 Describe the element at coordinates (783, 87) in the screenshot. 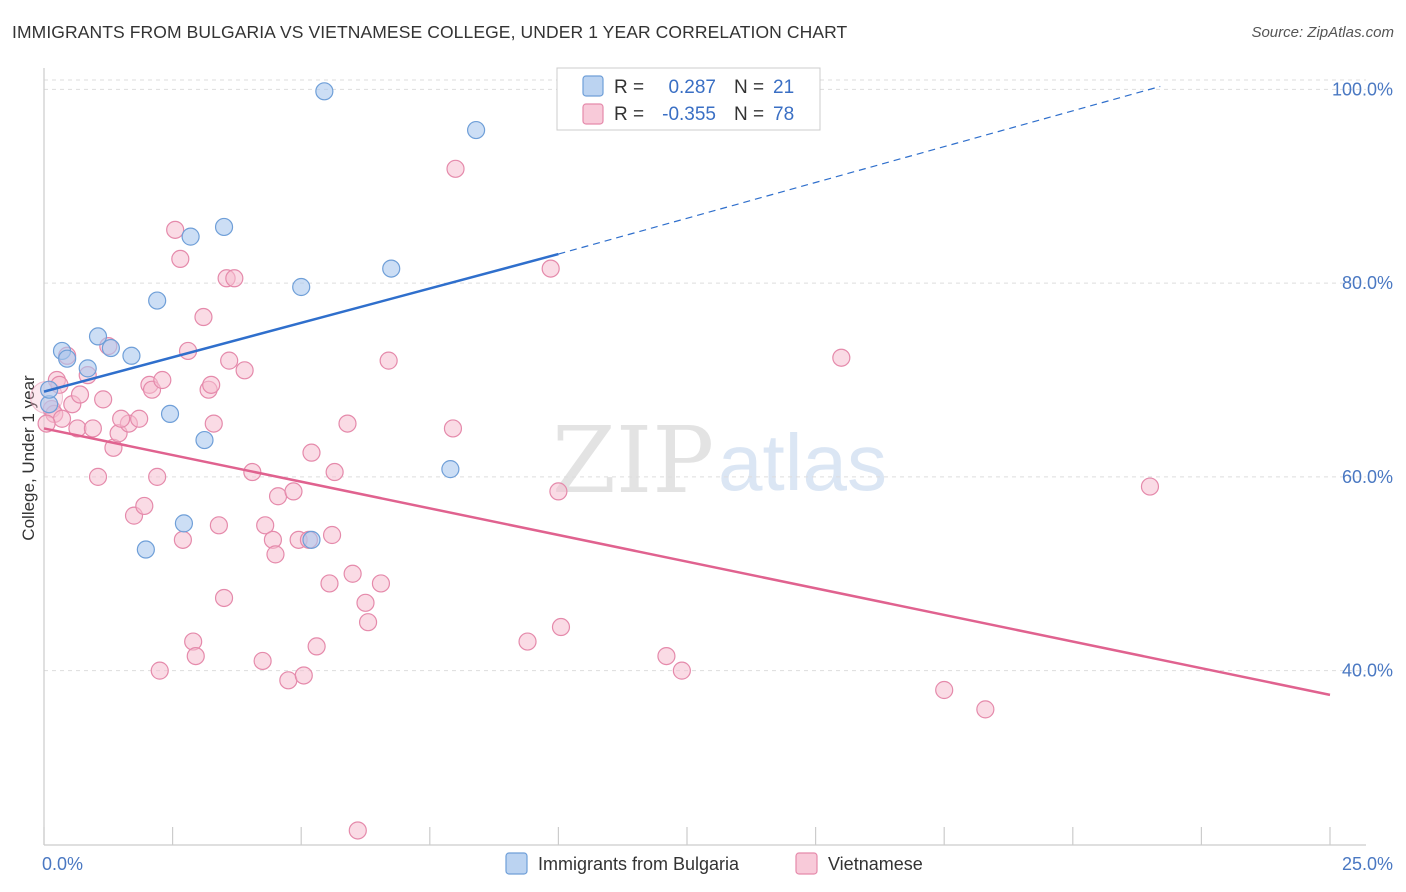

I see `legend-n-value-1: 21` at that location.